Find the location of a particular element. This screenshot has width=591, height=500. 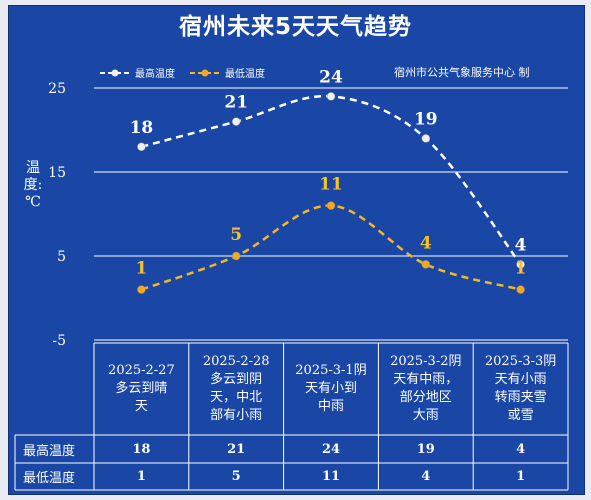

y-tick-label: -5 is located at coordinates (59, 341).